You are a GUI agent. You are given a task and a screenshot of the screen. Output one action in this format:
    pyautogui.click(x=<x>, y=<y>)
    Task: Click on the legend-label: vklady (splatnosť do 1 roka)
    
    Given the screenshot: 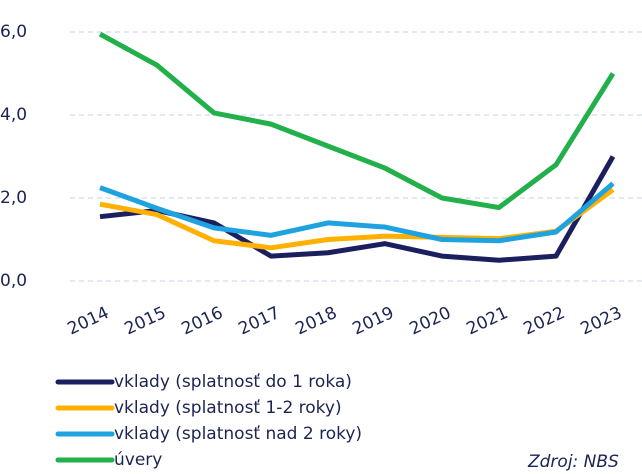 What is the action you would take?
    pyautogui.click(x=233, y=382)
    